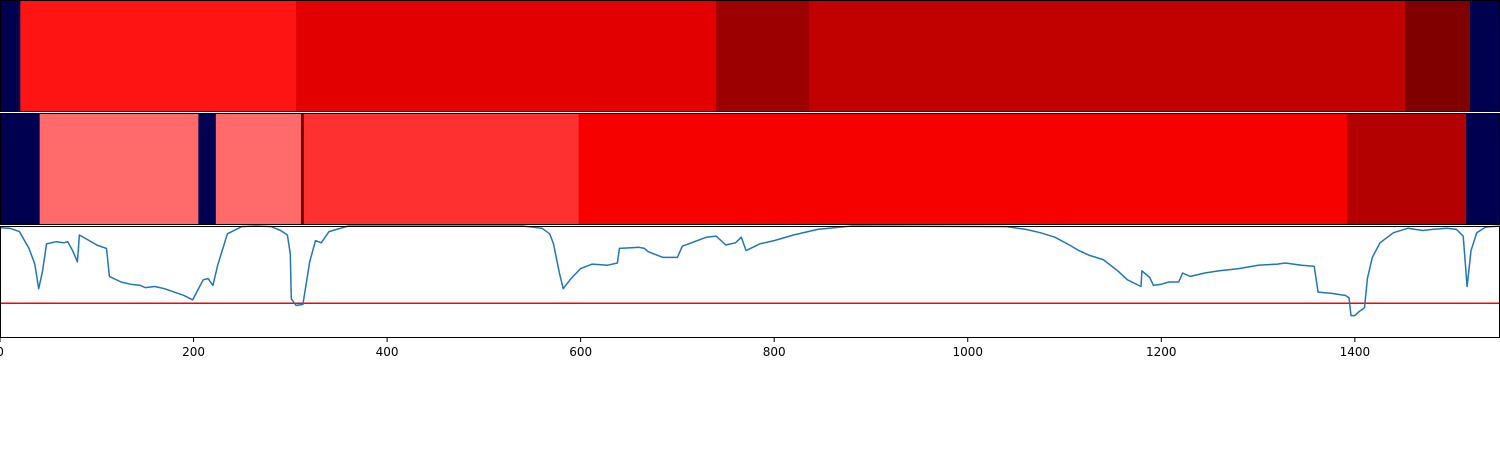 This screenshot has width=1500, height=450. What do you see at coordinates (2, 352) in the screenshot?
I see `x-tick-label: 0` at bounding box center [2, 352].